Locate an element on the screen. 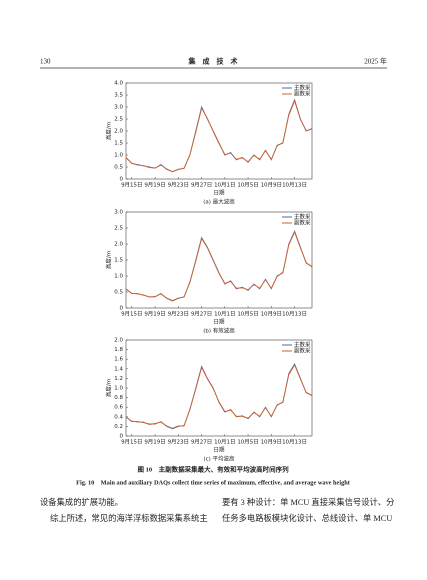  body-text: 综上所述，常见的海洋浮标数据采集系统主 is located at coordinates (129, 518).